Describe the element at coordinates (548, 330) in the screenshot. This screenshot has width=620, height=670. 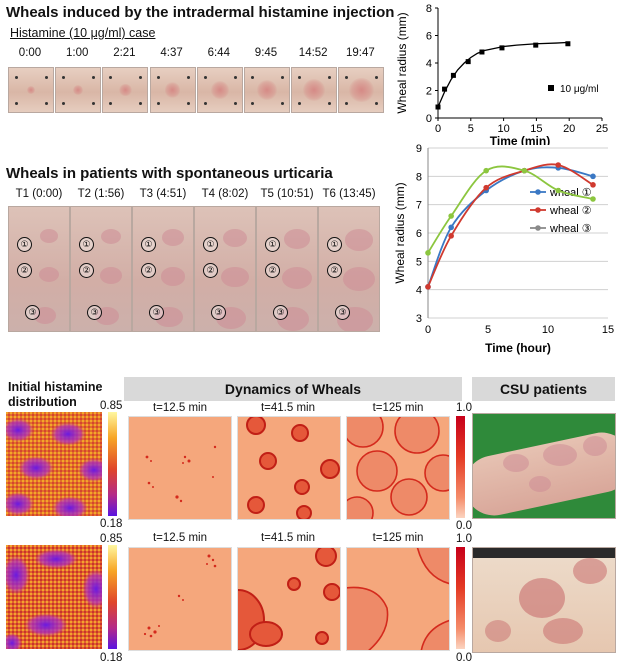
I see `x-tick-label: 10` at that location.